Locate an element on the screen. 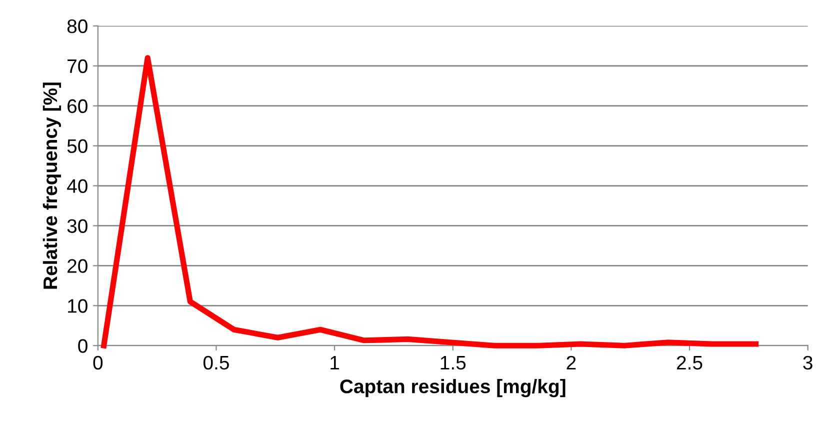 This screenshot has height=432, width=816. x-tick-label: 3 is located at coordinates (807, 363).